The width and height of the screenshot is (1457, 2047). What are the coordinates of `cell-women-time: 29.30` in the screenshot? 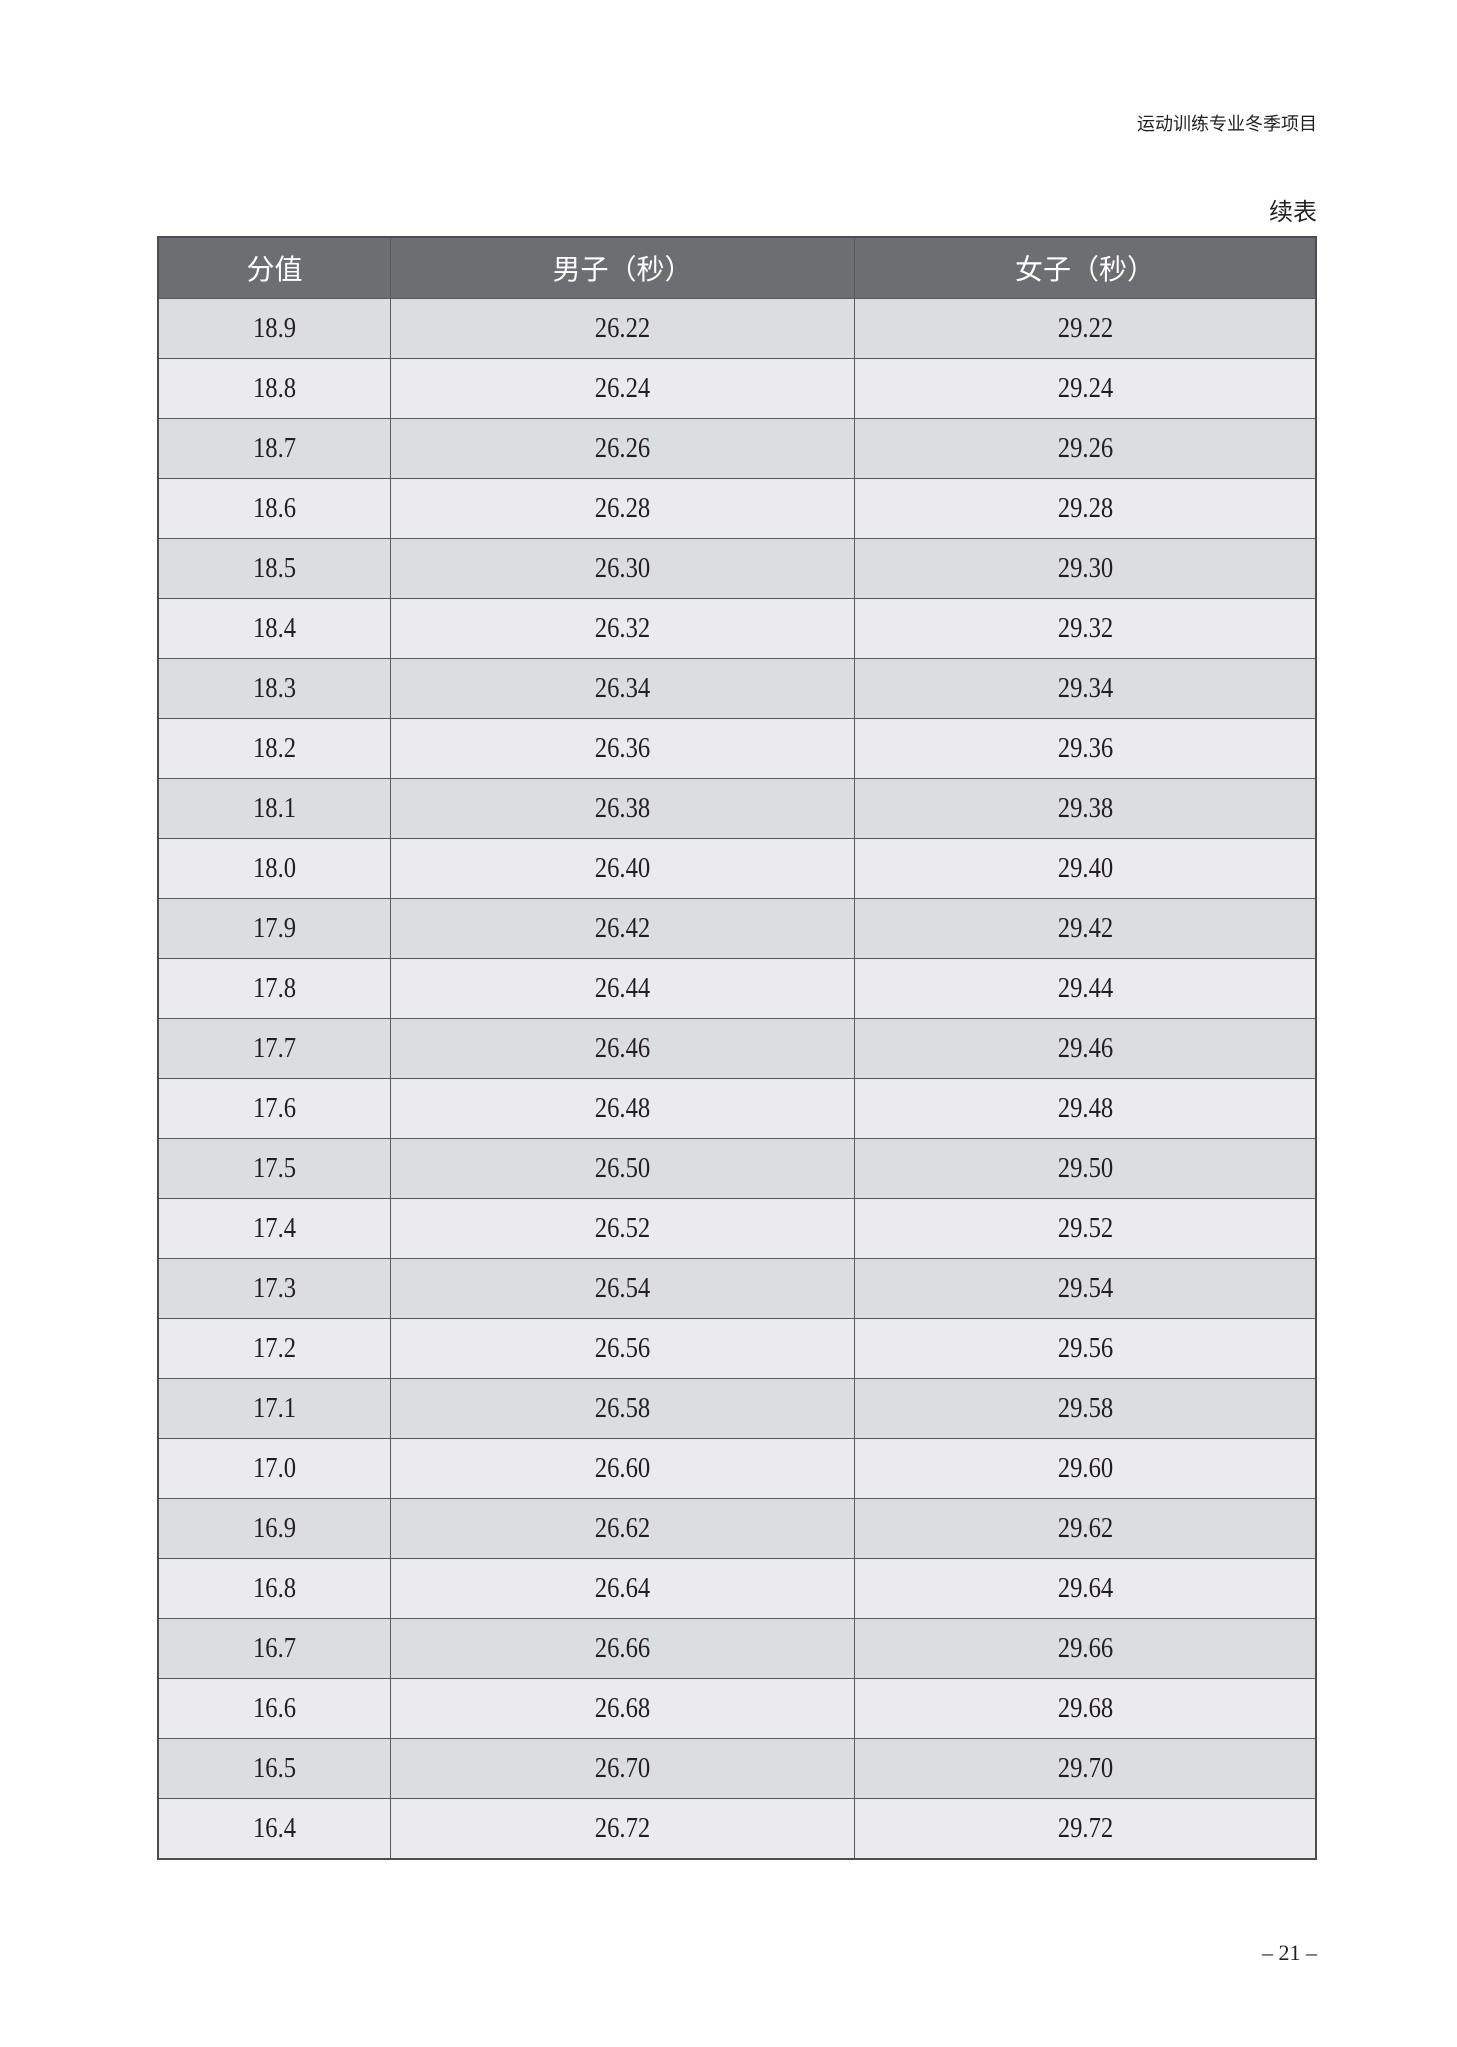 It's located at (1085, 568).